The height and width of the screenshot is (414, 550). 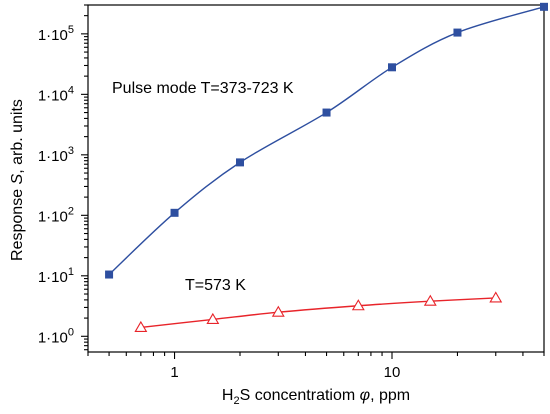 I want to click on x-title-prefix: H, so click(x=228, y=395).